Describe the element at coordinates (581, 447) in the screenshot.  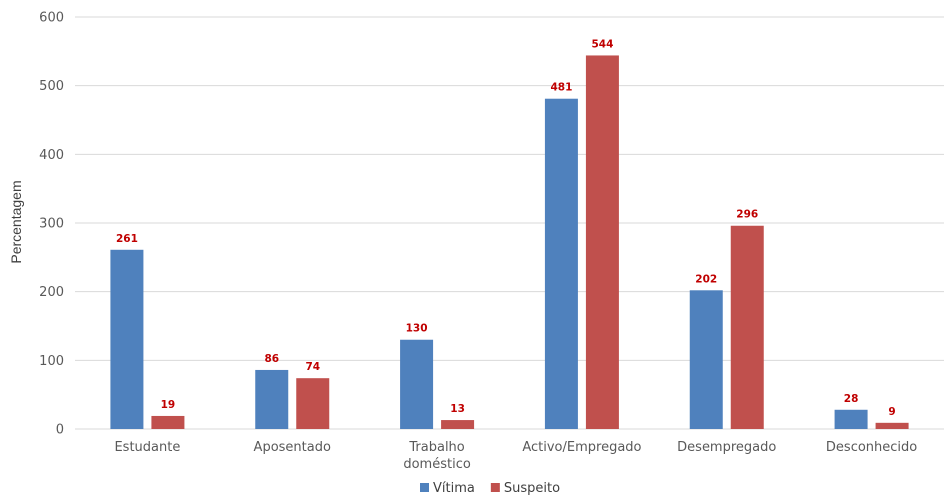
I see `x-tick-label: Activo/Empregado` at that location.